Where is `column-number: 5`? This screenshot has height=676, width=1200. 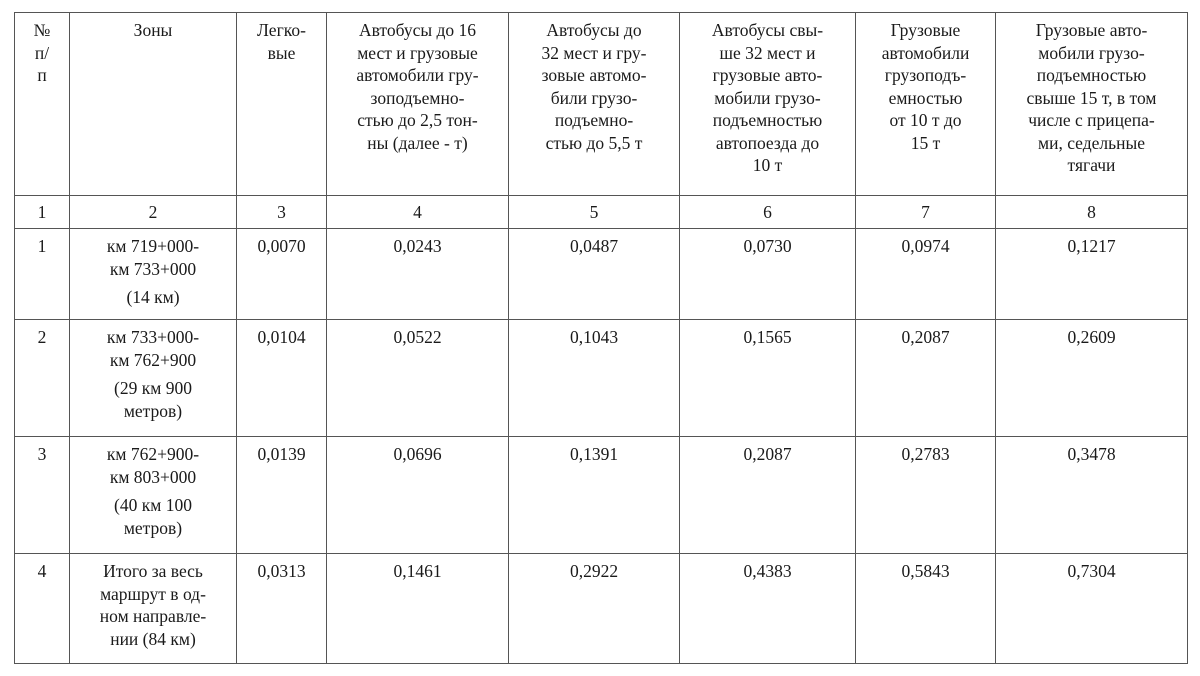
column-number: 5 is located at coordinates (594, 212).